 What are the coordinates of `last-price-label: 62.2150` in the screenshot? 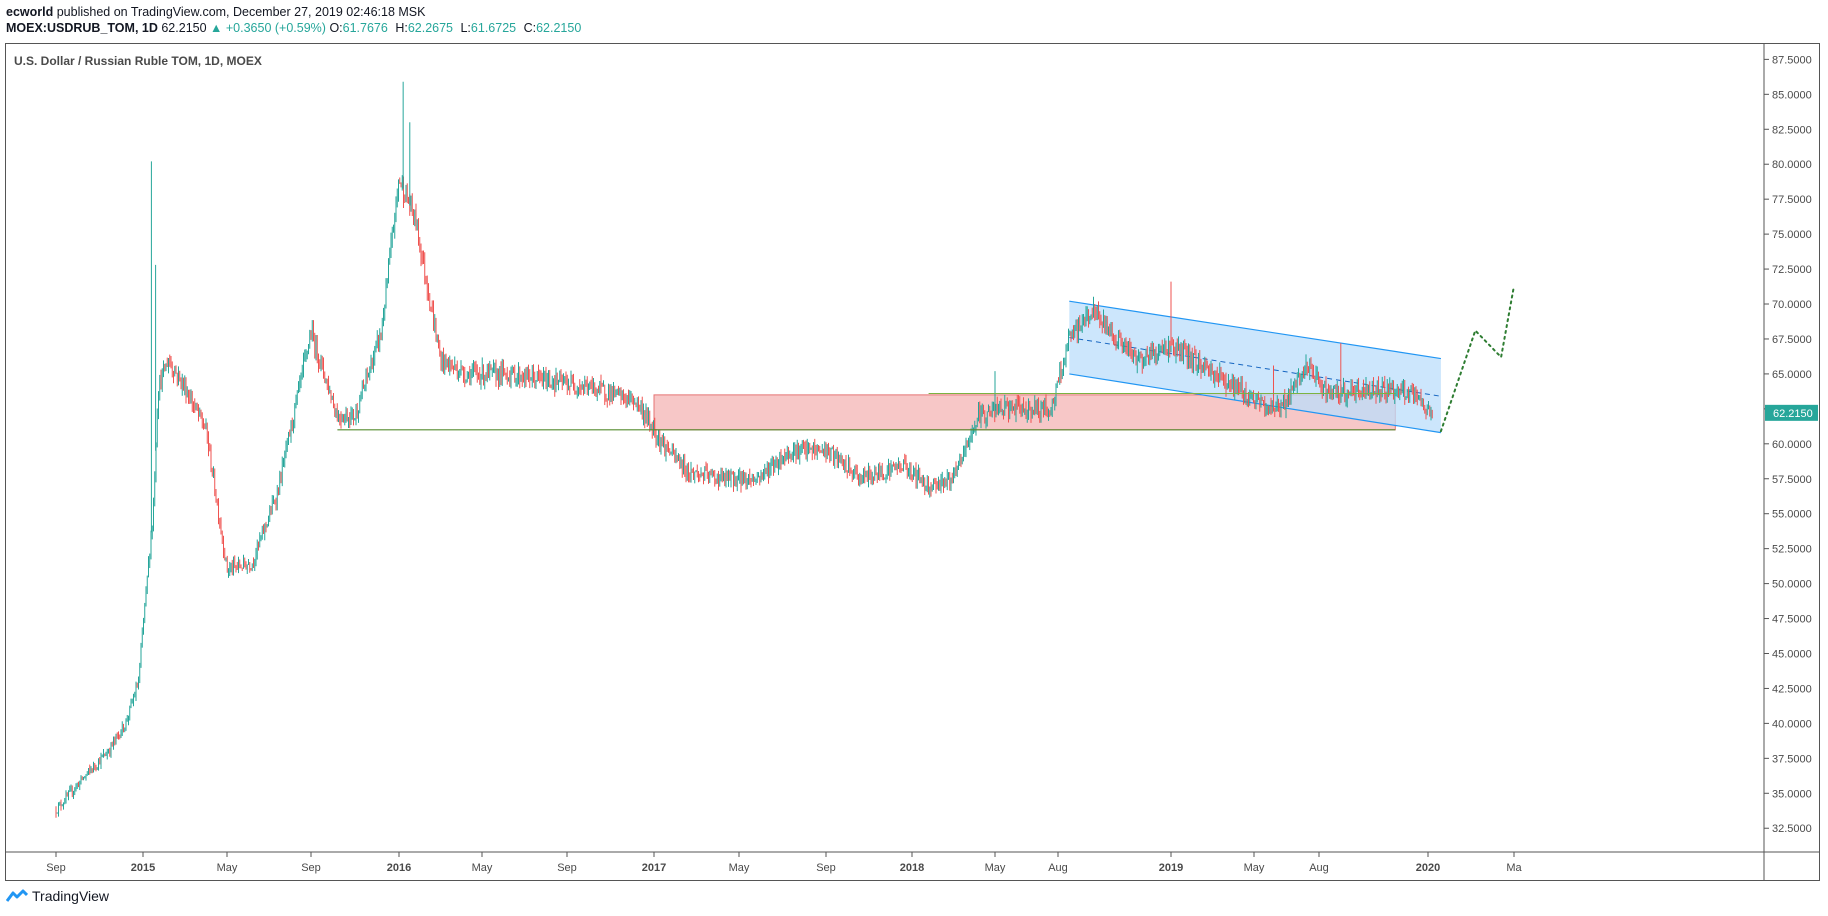 It's located at (1793, 414).